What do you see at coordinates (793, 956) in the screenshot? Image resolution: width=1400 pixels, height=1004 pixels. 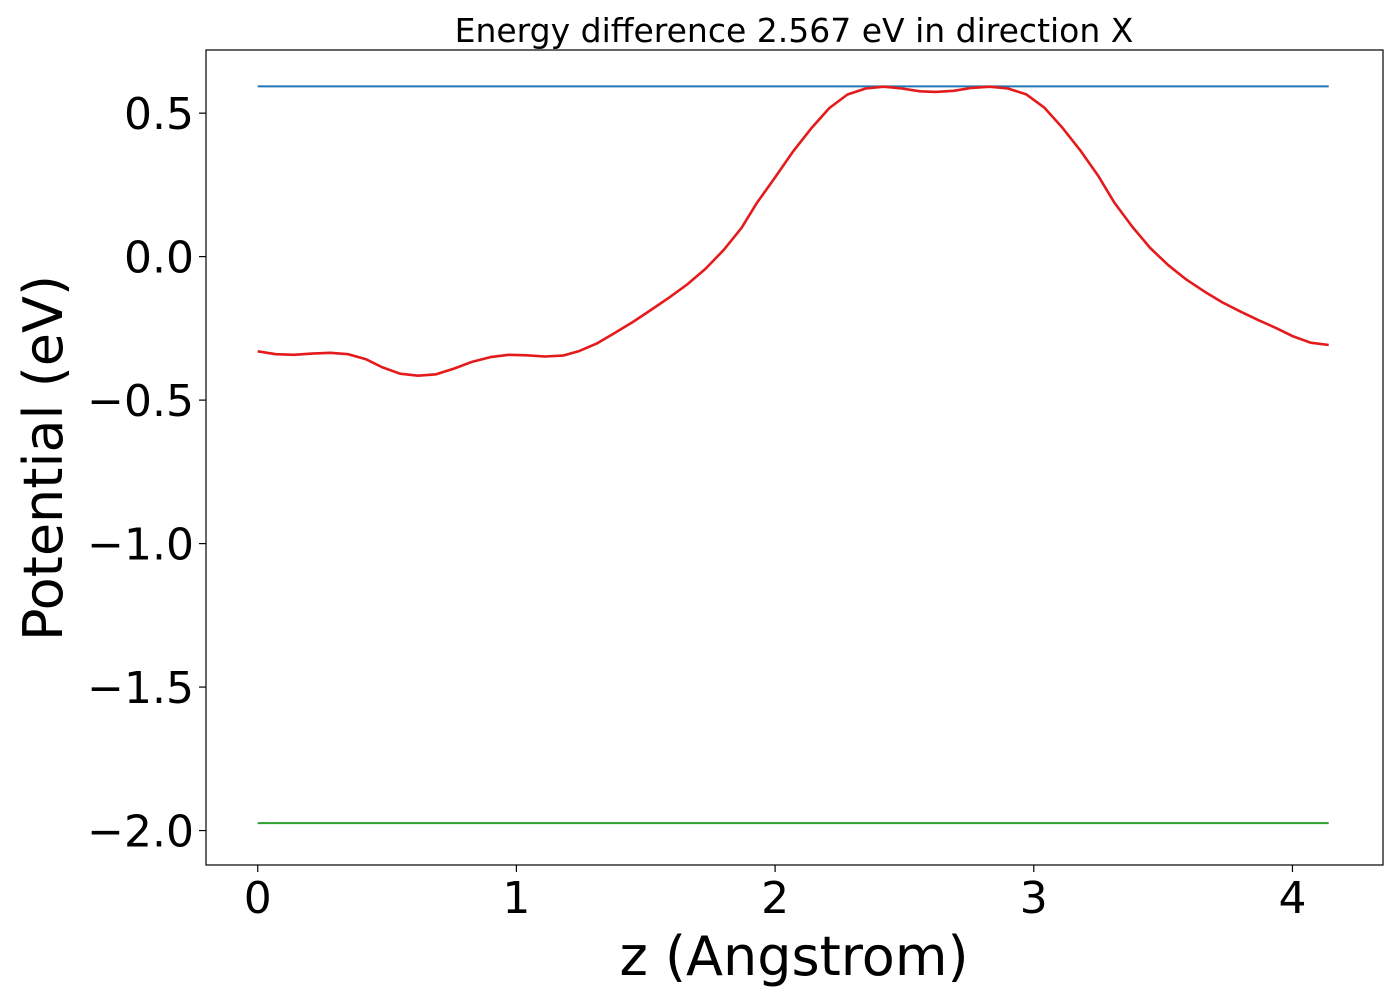 I see `x-axis-label: z (Angstrom)` at bounding box center [793, 956].